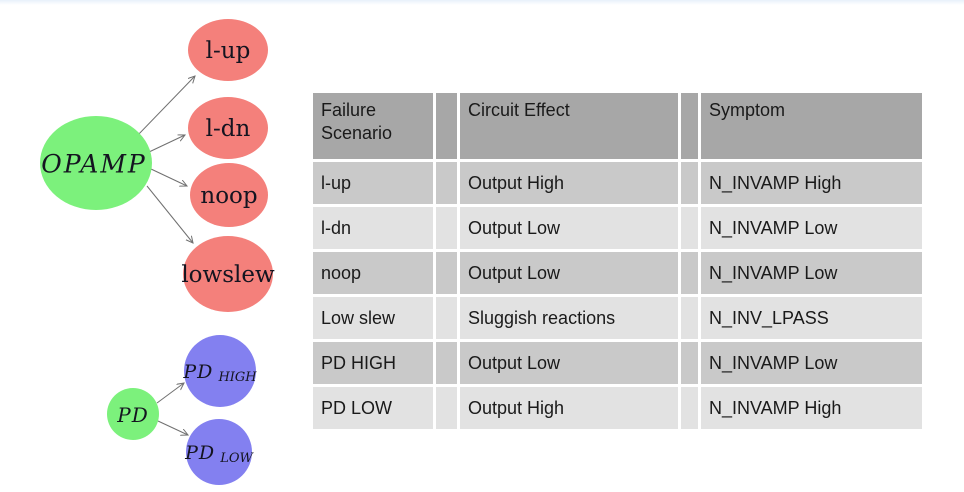  I want to click on l-dn-label: l-dn, so click(228, 129).